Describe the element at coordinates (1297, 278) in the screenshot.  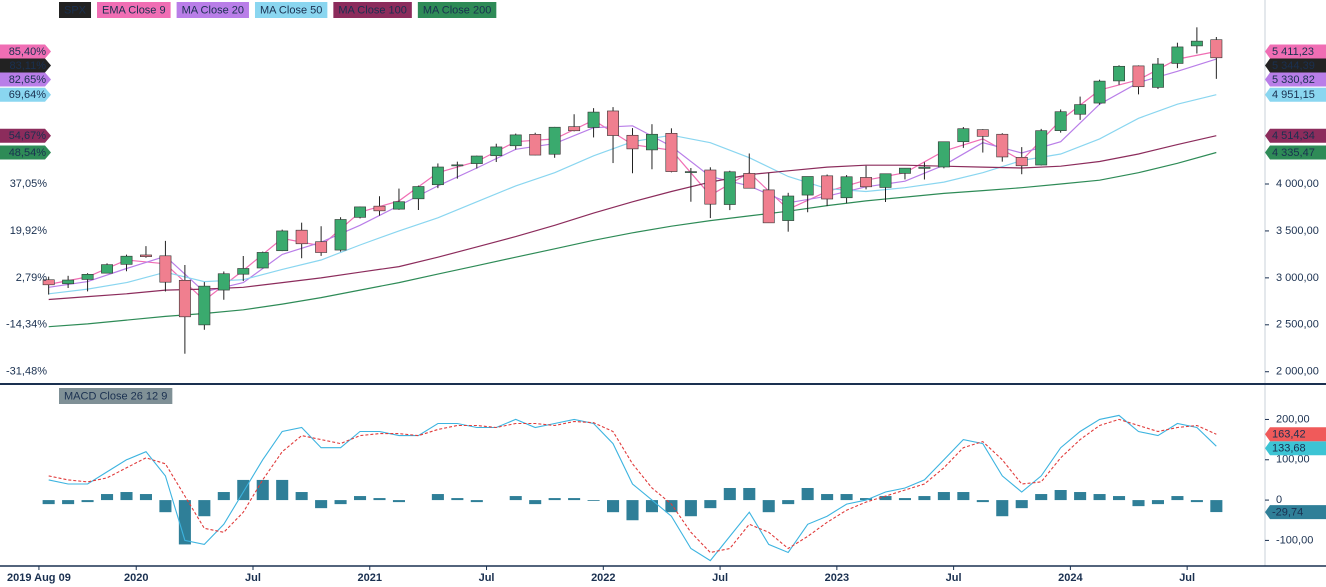
I see `y-tick-label: 3 000,00` at that location.